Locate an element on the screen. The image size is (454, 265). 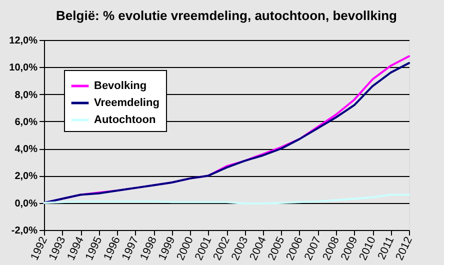
y-tick-label: -2,0% is located at coordinates (24, 231).